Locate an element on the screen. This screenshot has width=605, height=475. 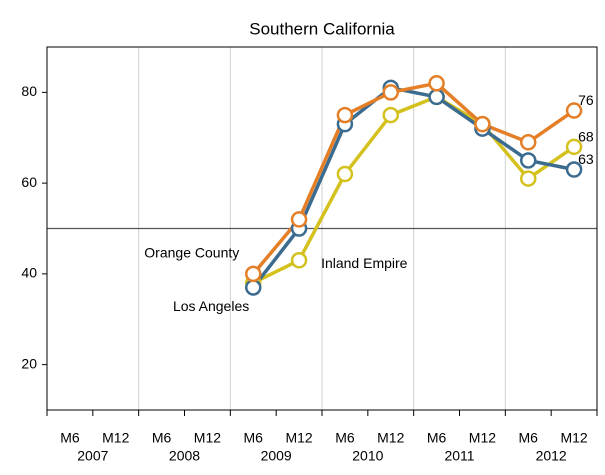
year-label: 2011 is located at coordinates (459, 456).